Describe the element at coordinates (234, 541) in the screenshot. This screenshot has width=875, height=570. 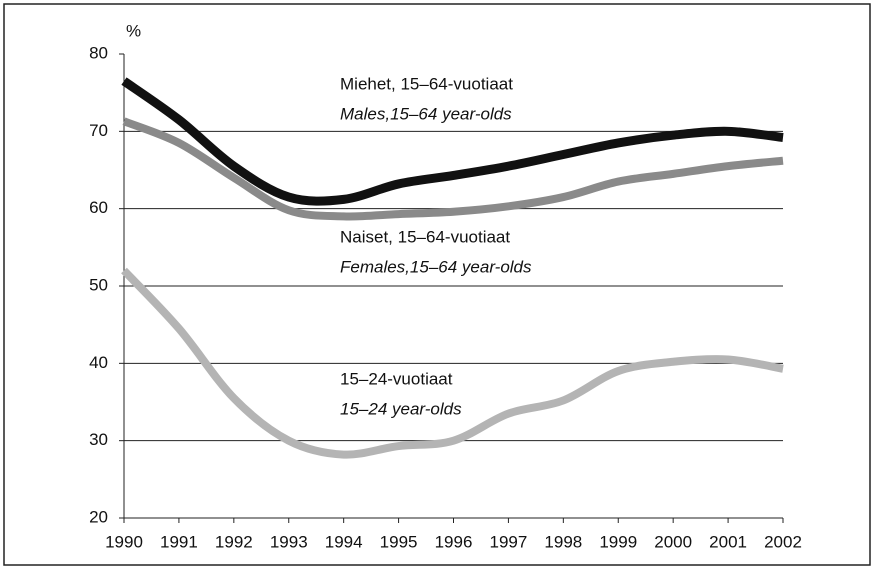
I see `x-tick-label: 1992` at that location.